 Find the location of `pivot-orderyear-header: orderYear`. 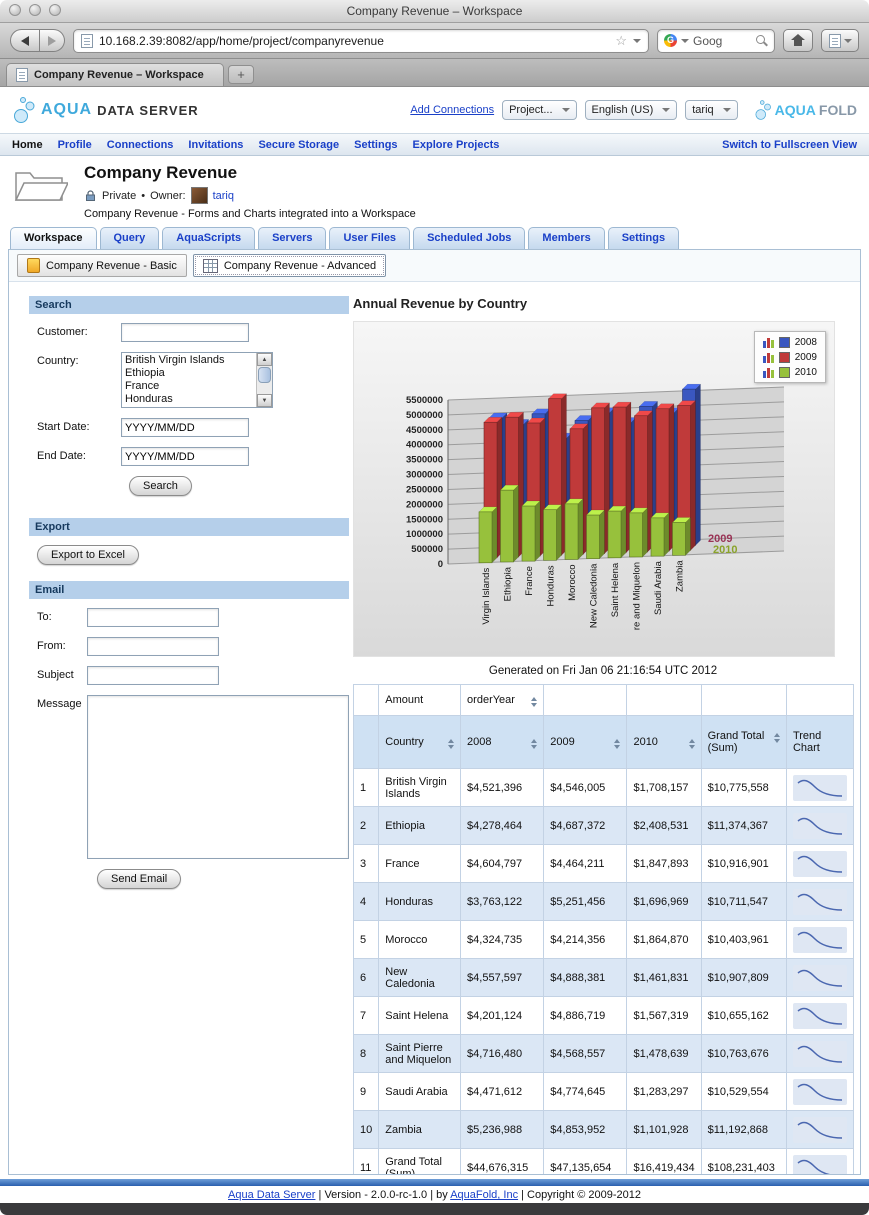

pivot-orderyear-header: orderYear is located at coordinates (502, 700).